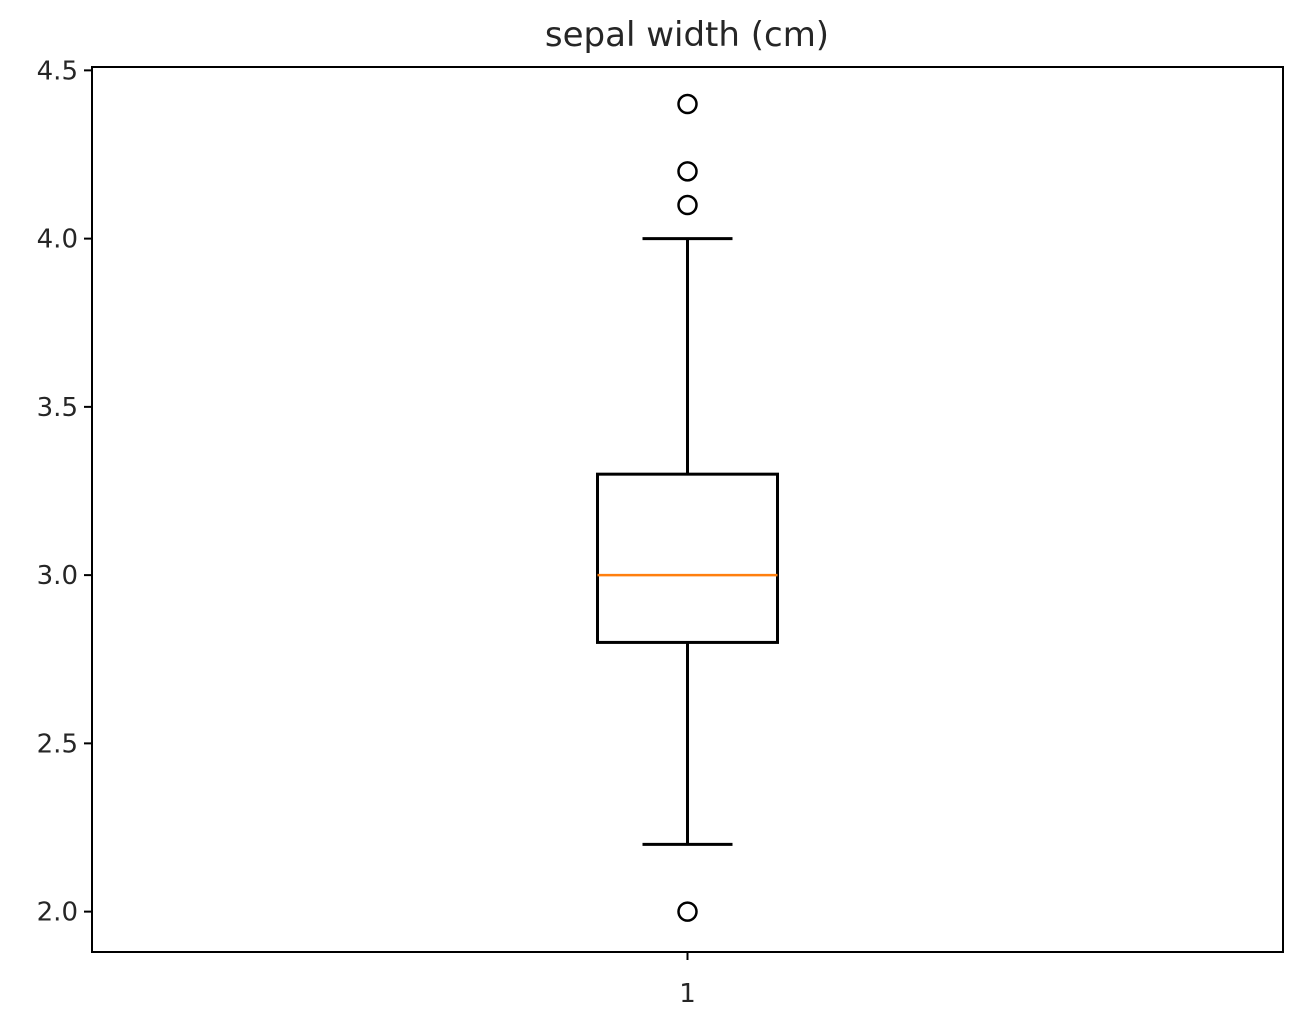  I want to click on y-tick-label: 2.0, so click(57, 913).